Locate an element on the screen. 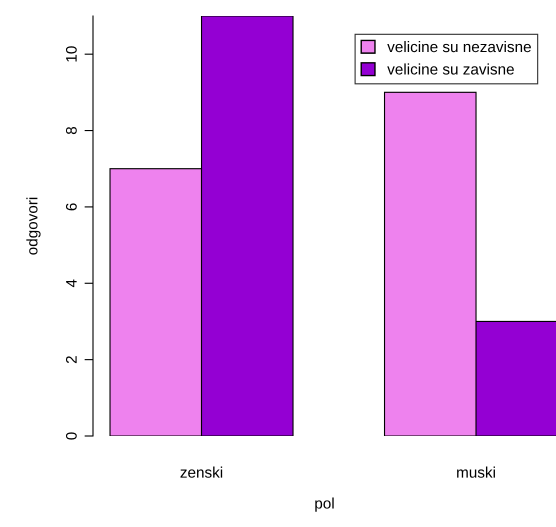 The width and height of the screenshot is (556, 527). y-tick-label: 4 is located at coordinates (71, 283).